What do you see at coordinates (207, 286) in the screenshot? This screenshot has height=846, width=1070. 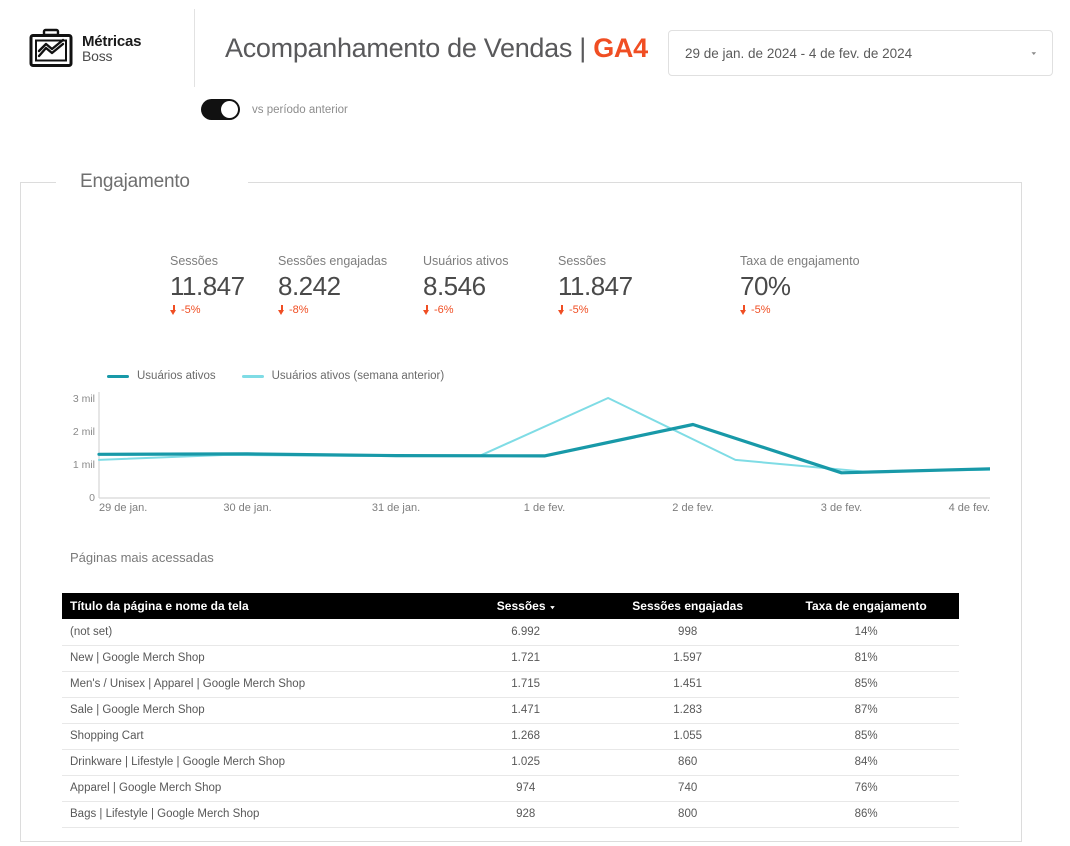 I see `kpi-value: 11.847` at bounding box center [207, 286].